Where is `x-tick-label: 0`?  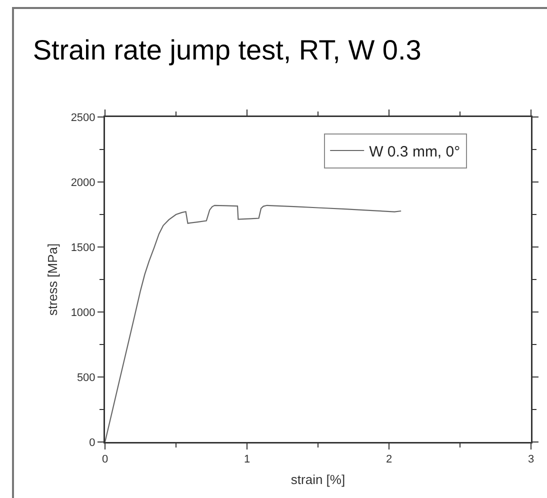
x-tick-label: 0 is located at coordinates (105, 460).